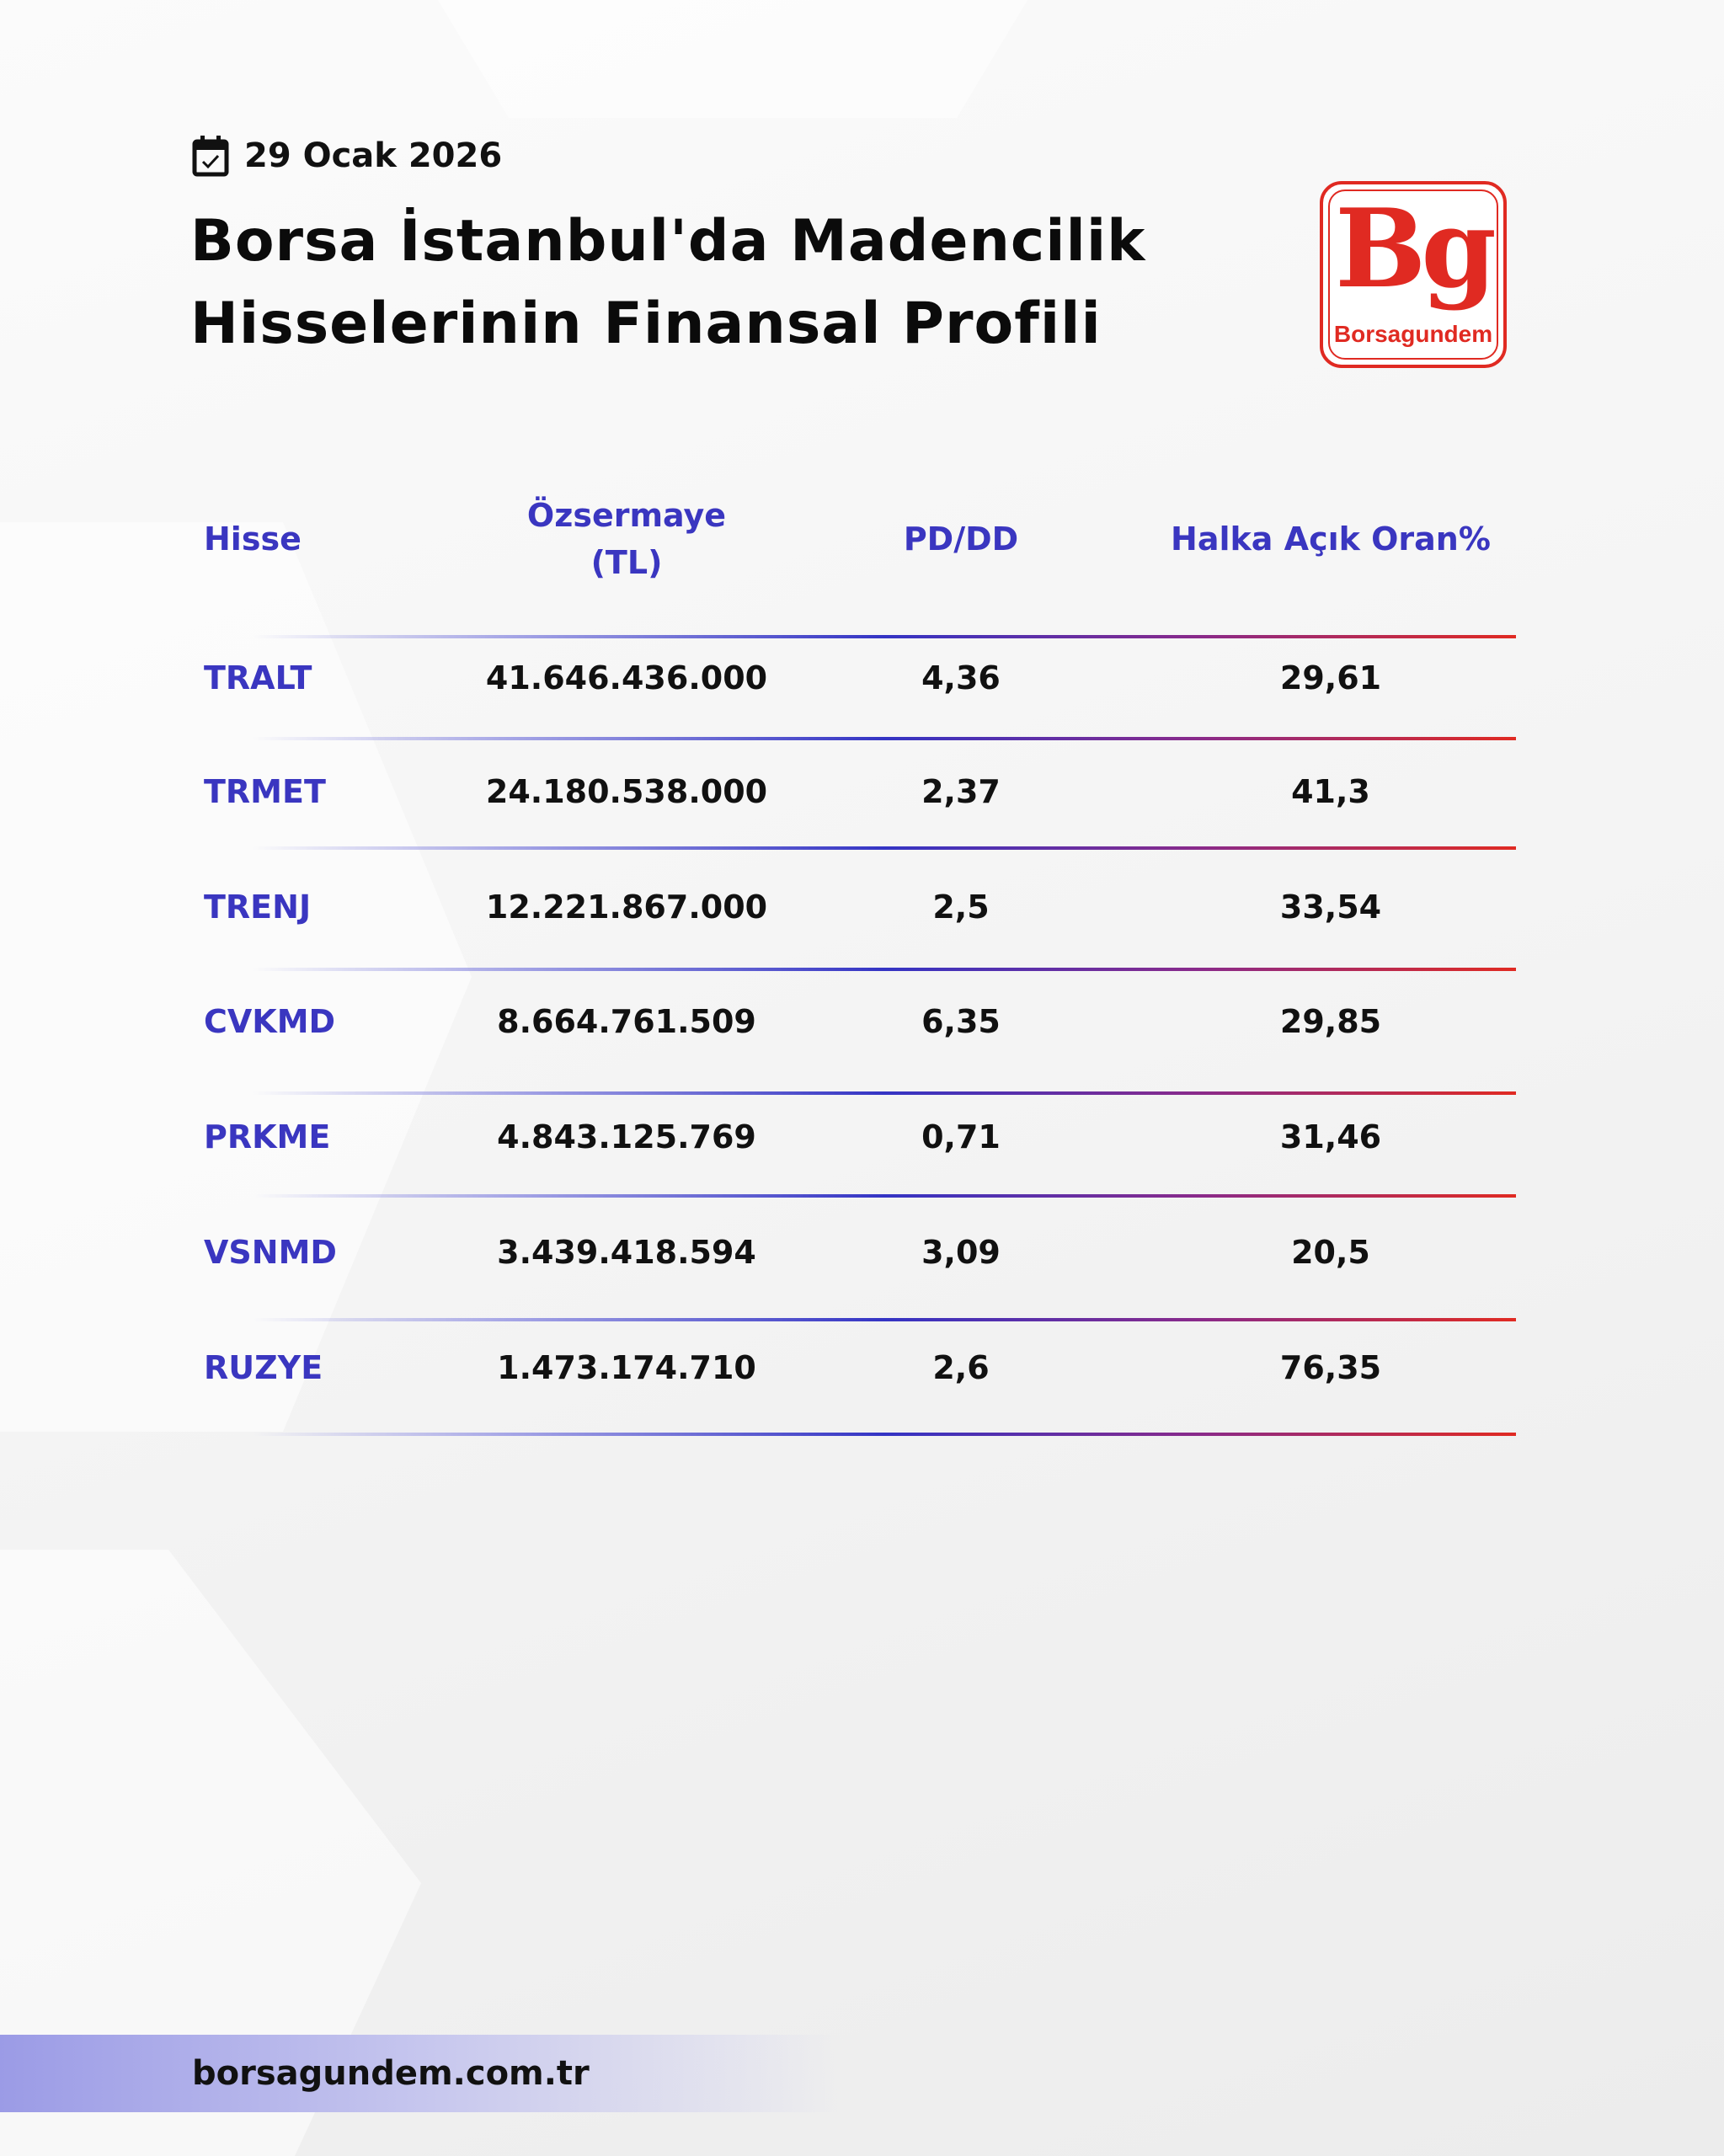 This screenshot has height=2156, width=1724. Describe the element at coordinates (961, 677) in the screenshot. I see `pddd-cell: 4,36` at that location.